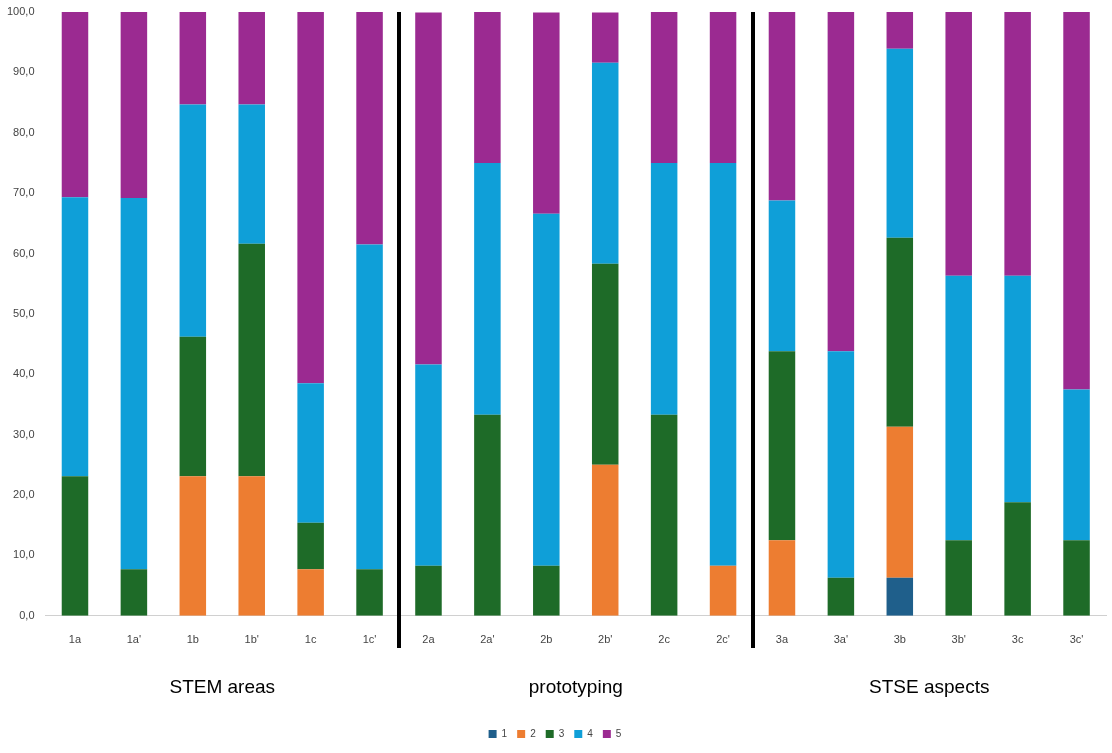 The image size is (1112, 753). What do you see at coordinates (310, 639) in the screenshot?
I see `x-tick-label: 1c` at bounding box center [310, 639].